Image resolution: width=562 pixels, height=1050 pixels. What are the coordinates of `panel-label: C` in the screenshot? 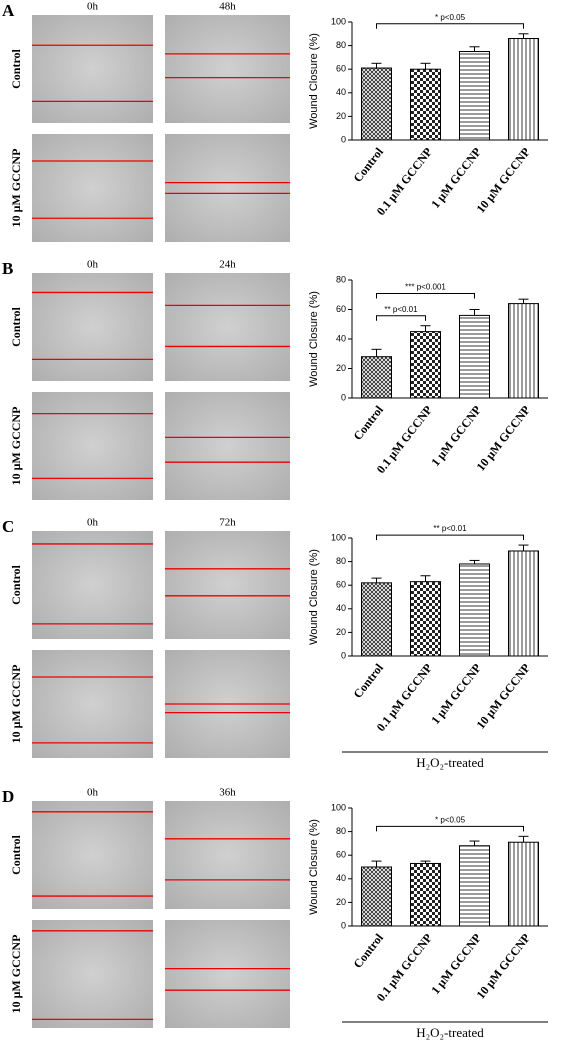 It's located at (8, 526).